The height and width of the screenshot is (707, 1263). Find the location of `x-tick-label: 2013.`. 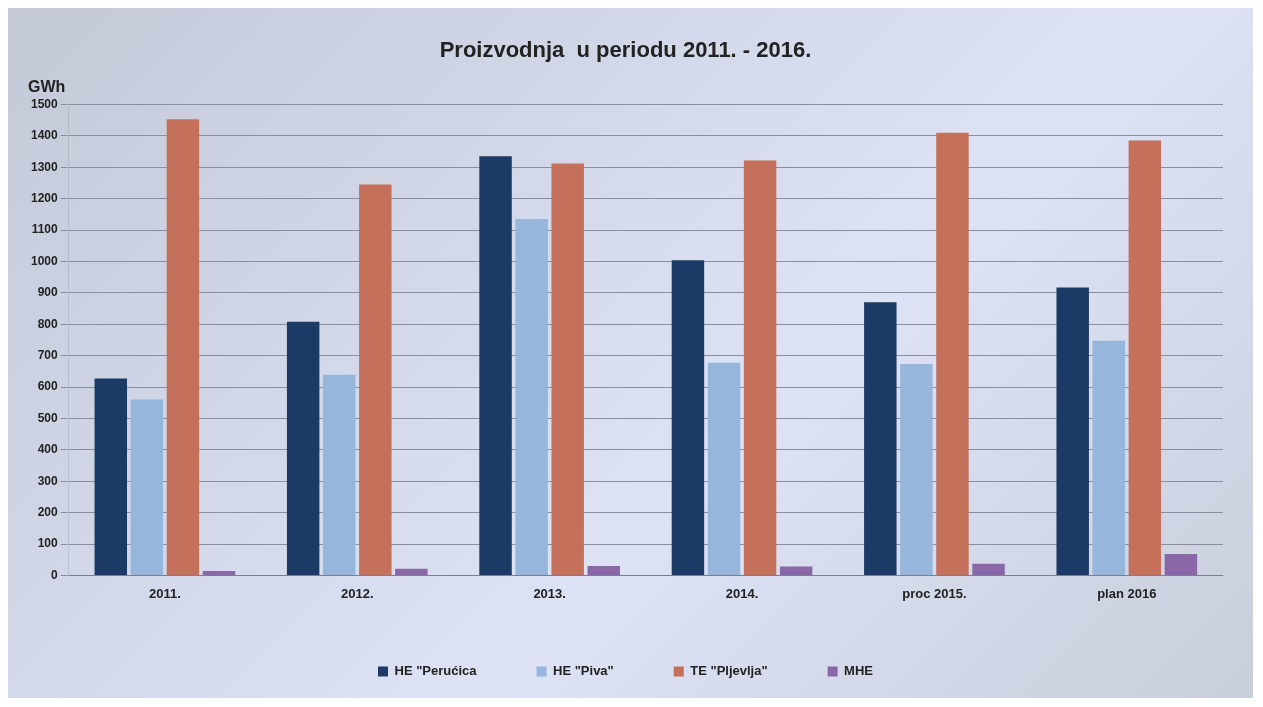

x-tick-label: 2013. is located at coordinates (549, 593).